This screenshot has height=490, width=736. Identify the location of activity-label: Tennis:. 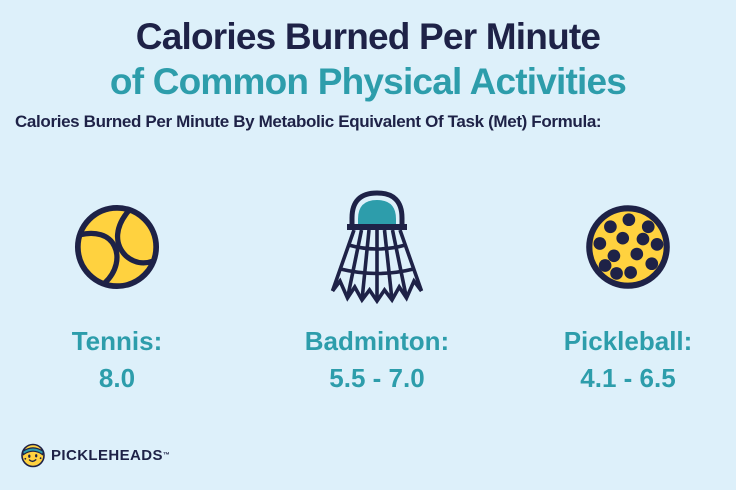
(117, 341).